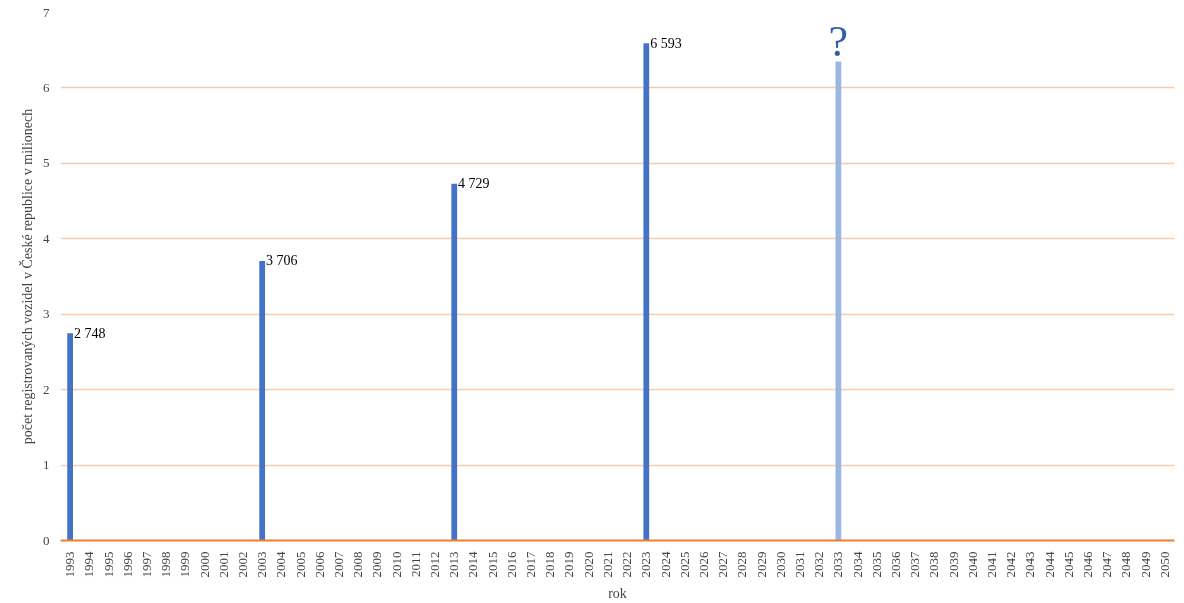 The image size is (1184, 603). What do you see at coordinates (242, 564) in the screenshot?
I see `x-tick-label: 2002` at bounding box center [242, 564].